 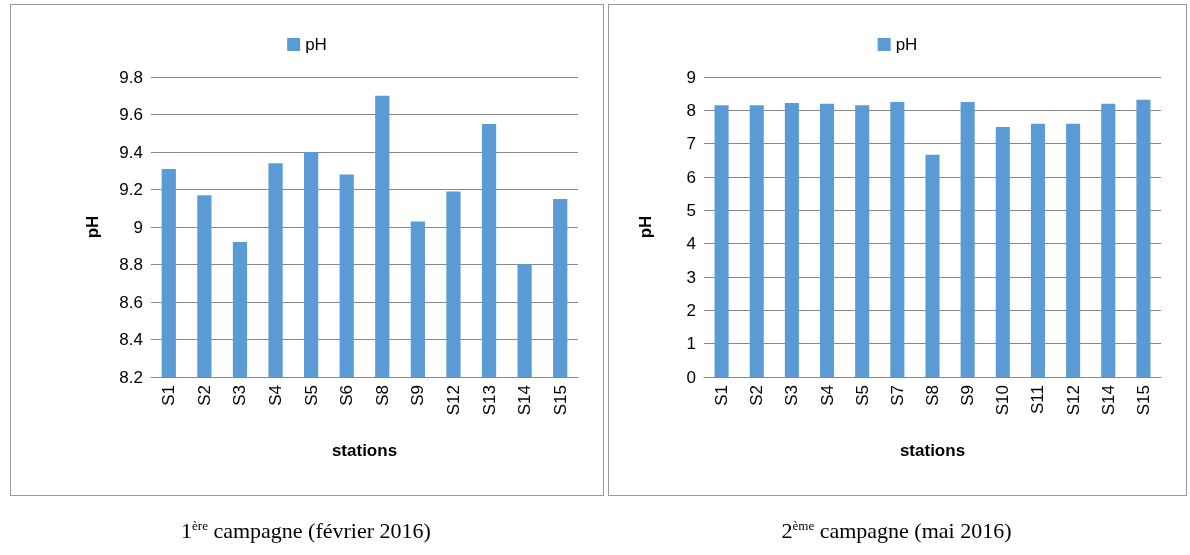 I want to click on x-tick-label: S11, so click(x=1038, y=399).